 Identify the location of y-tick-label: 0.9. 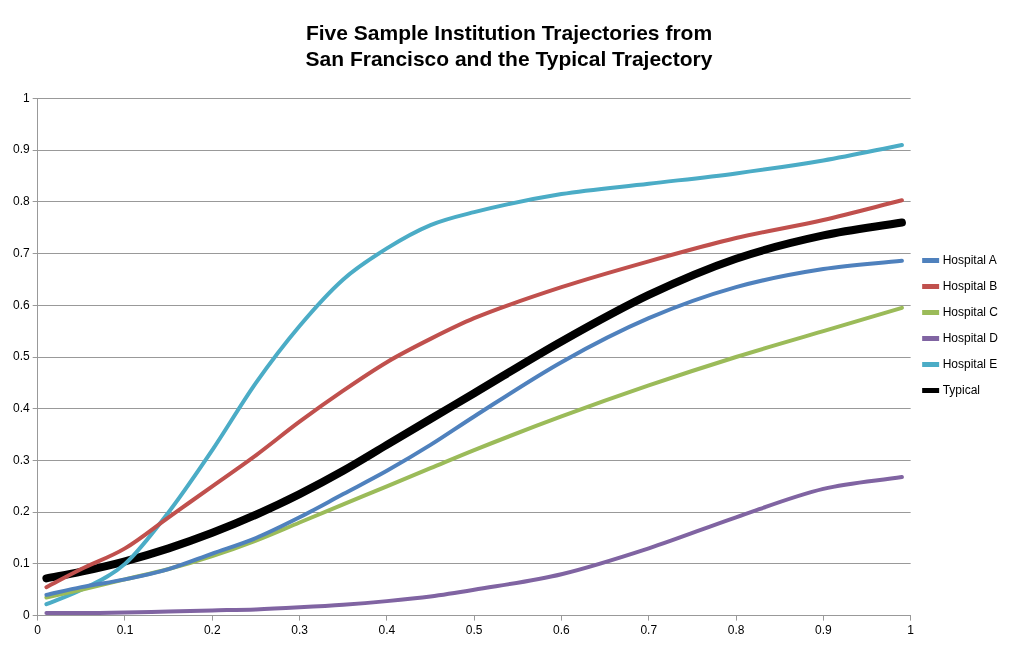
(21, 149).